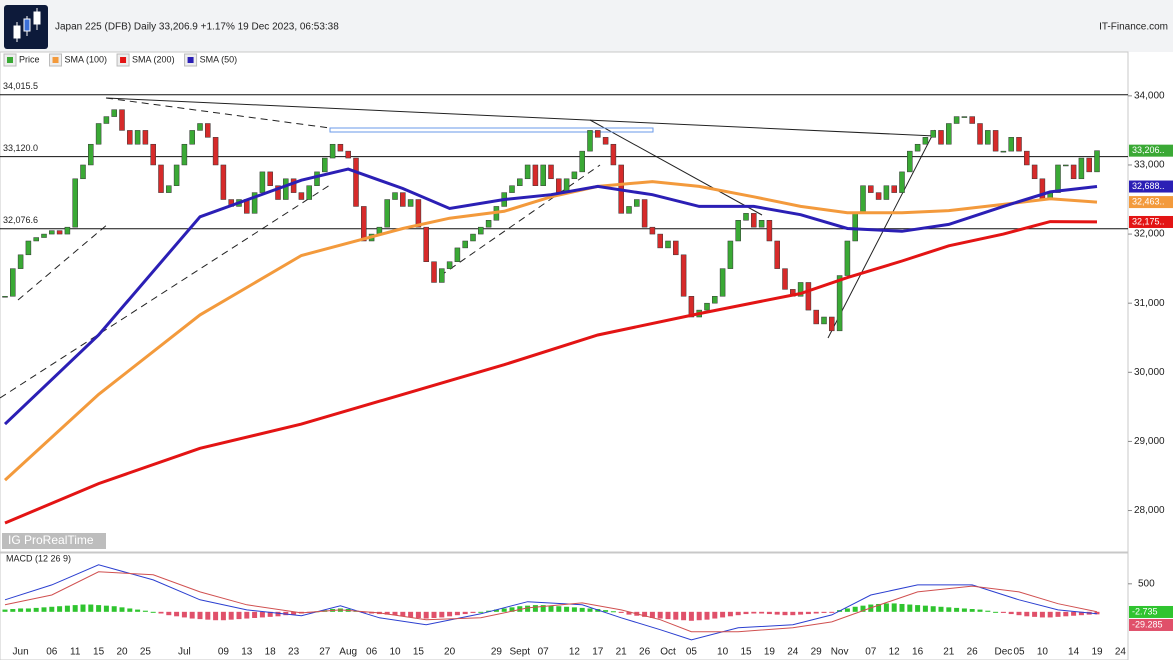  I want to click on level-label-bg, so click(22, 148).